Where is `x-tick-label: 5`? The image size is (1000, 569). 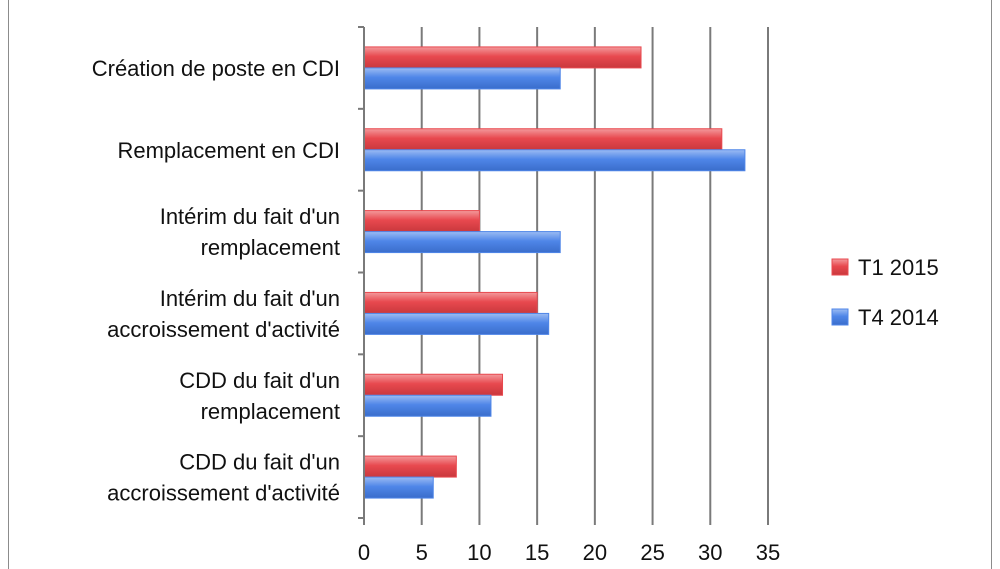 x-tick-label: 5 is located at coordinates (422, 552).